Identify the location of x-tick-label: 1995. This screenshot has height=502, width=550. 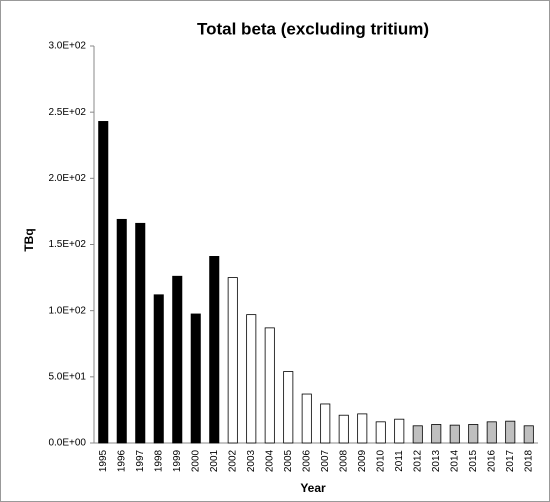
(103, 460).